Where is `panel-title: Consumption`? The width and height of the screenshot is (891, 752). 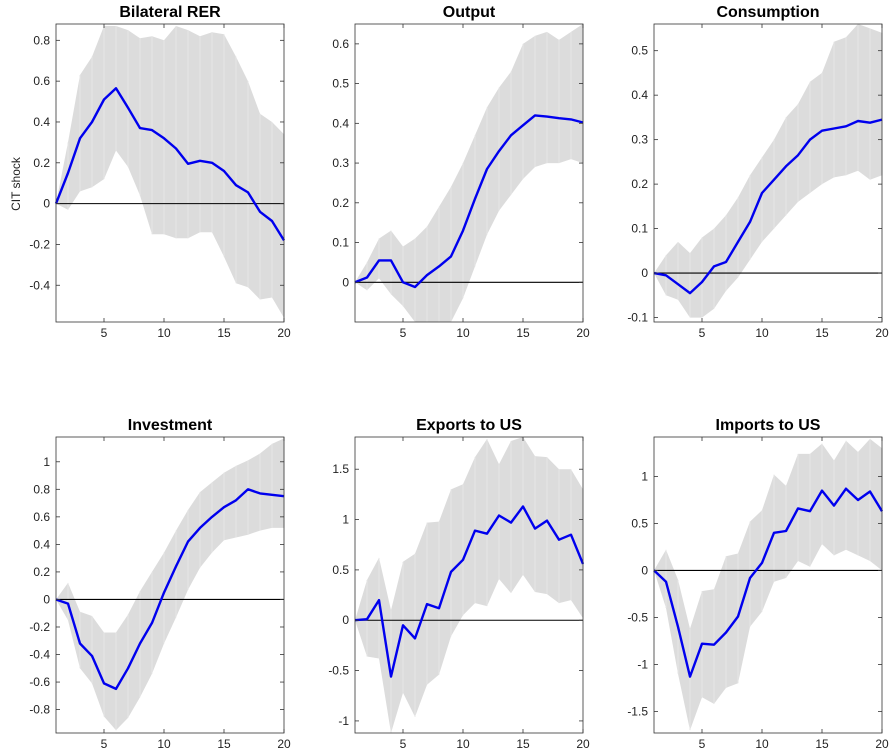 panel-title: Consumption is located at coordinates (767, 12).